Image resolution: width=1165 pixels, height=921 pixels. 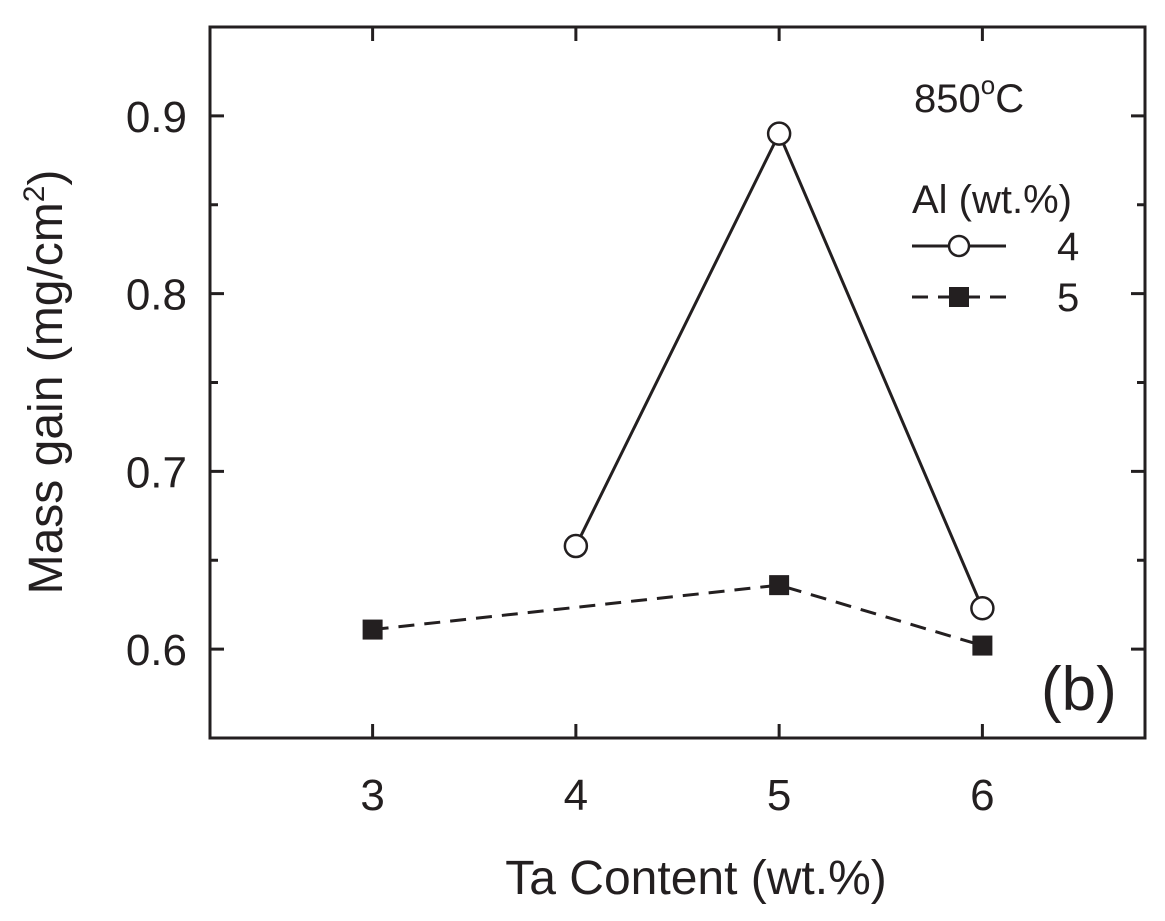 I want to click on x-tick-label: 6, so click(x=982, y=795).